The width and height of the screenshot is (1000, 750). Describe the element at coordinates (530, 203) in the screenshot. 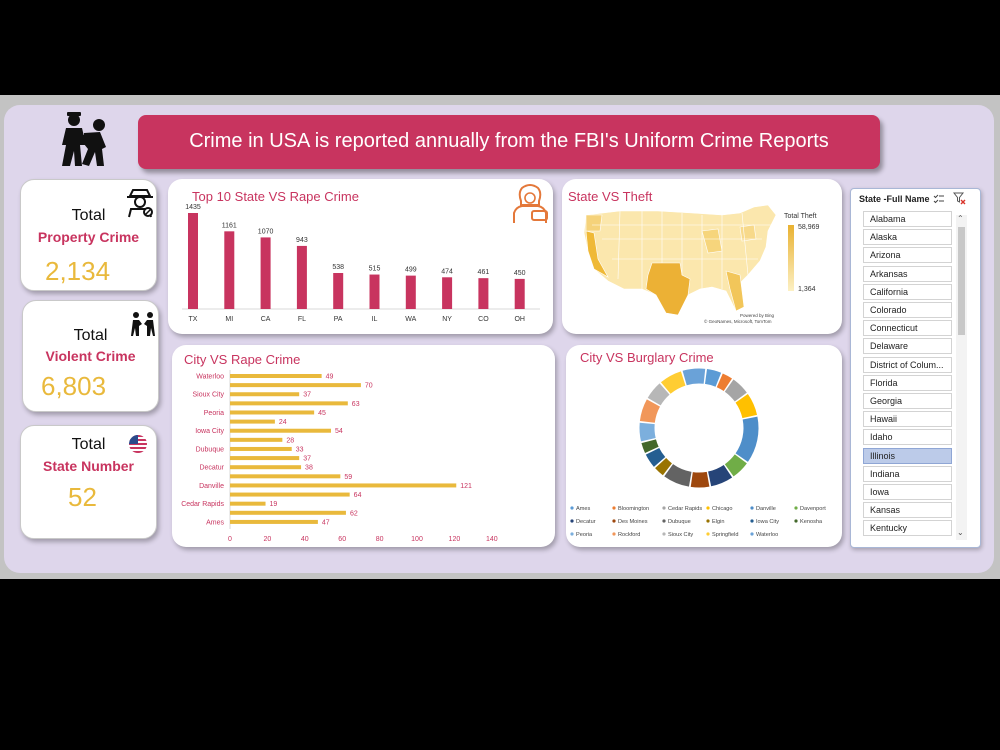

I see `victim-icon` at that location.